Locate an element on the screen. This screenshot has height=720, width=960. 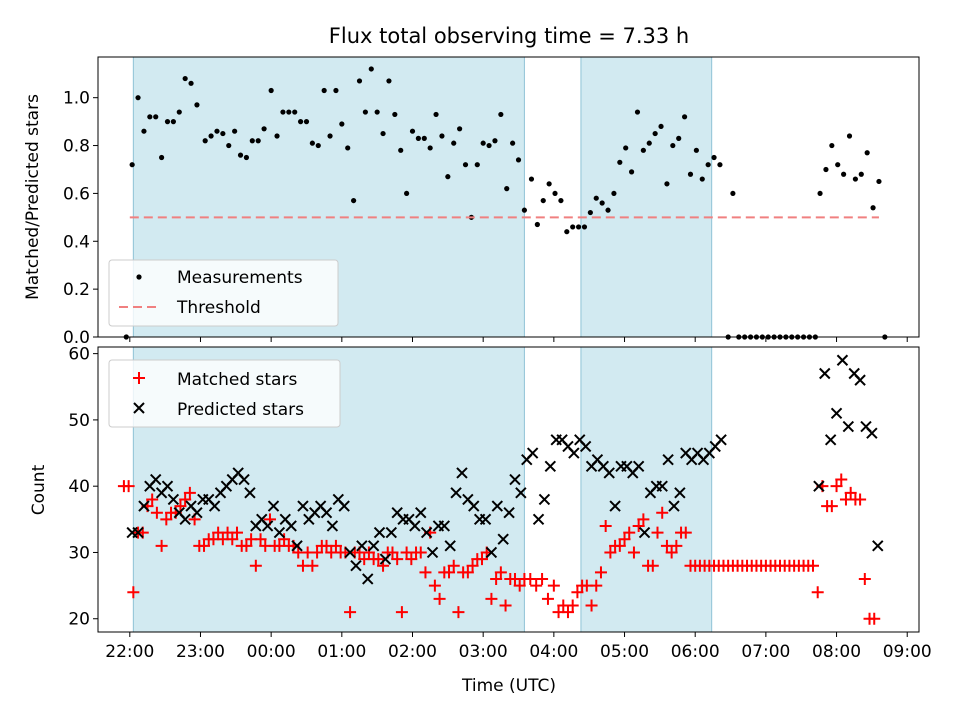
x-tick-label: 23:00 is located at coordinates (200, 652).